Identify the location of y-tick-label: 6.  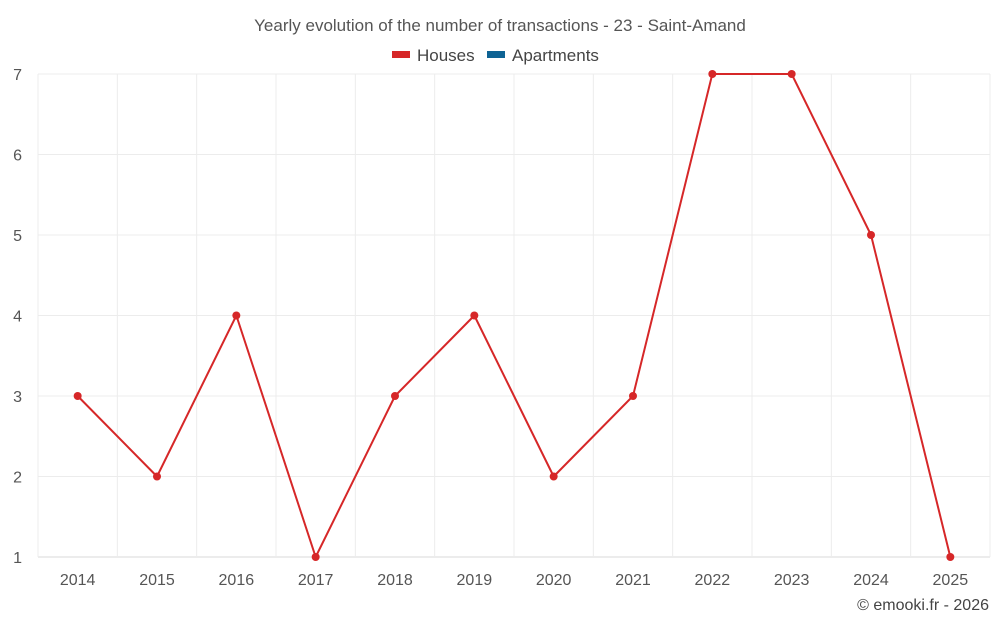
(17, 156).